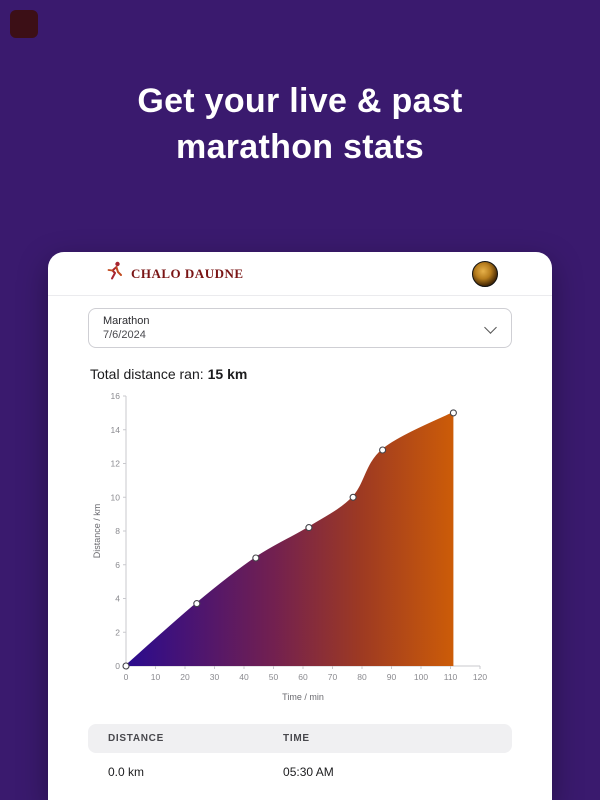 The height and width of the screenshot is (800, 600). Describe the element at coordinates (244, 677) in the screenshot. I see `svg-text: 40` at that location.